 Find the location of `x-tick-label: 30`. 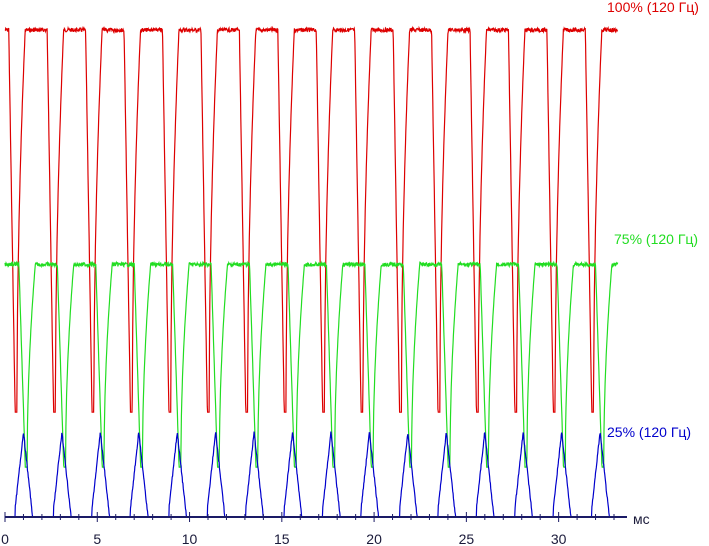

x-tick-label: 30 is located at coordinates (559, 538).